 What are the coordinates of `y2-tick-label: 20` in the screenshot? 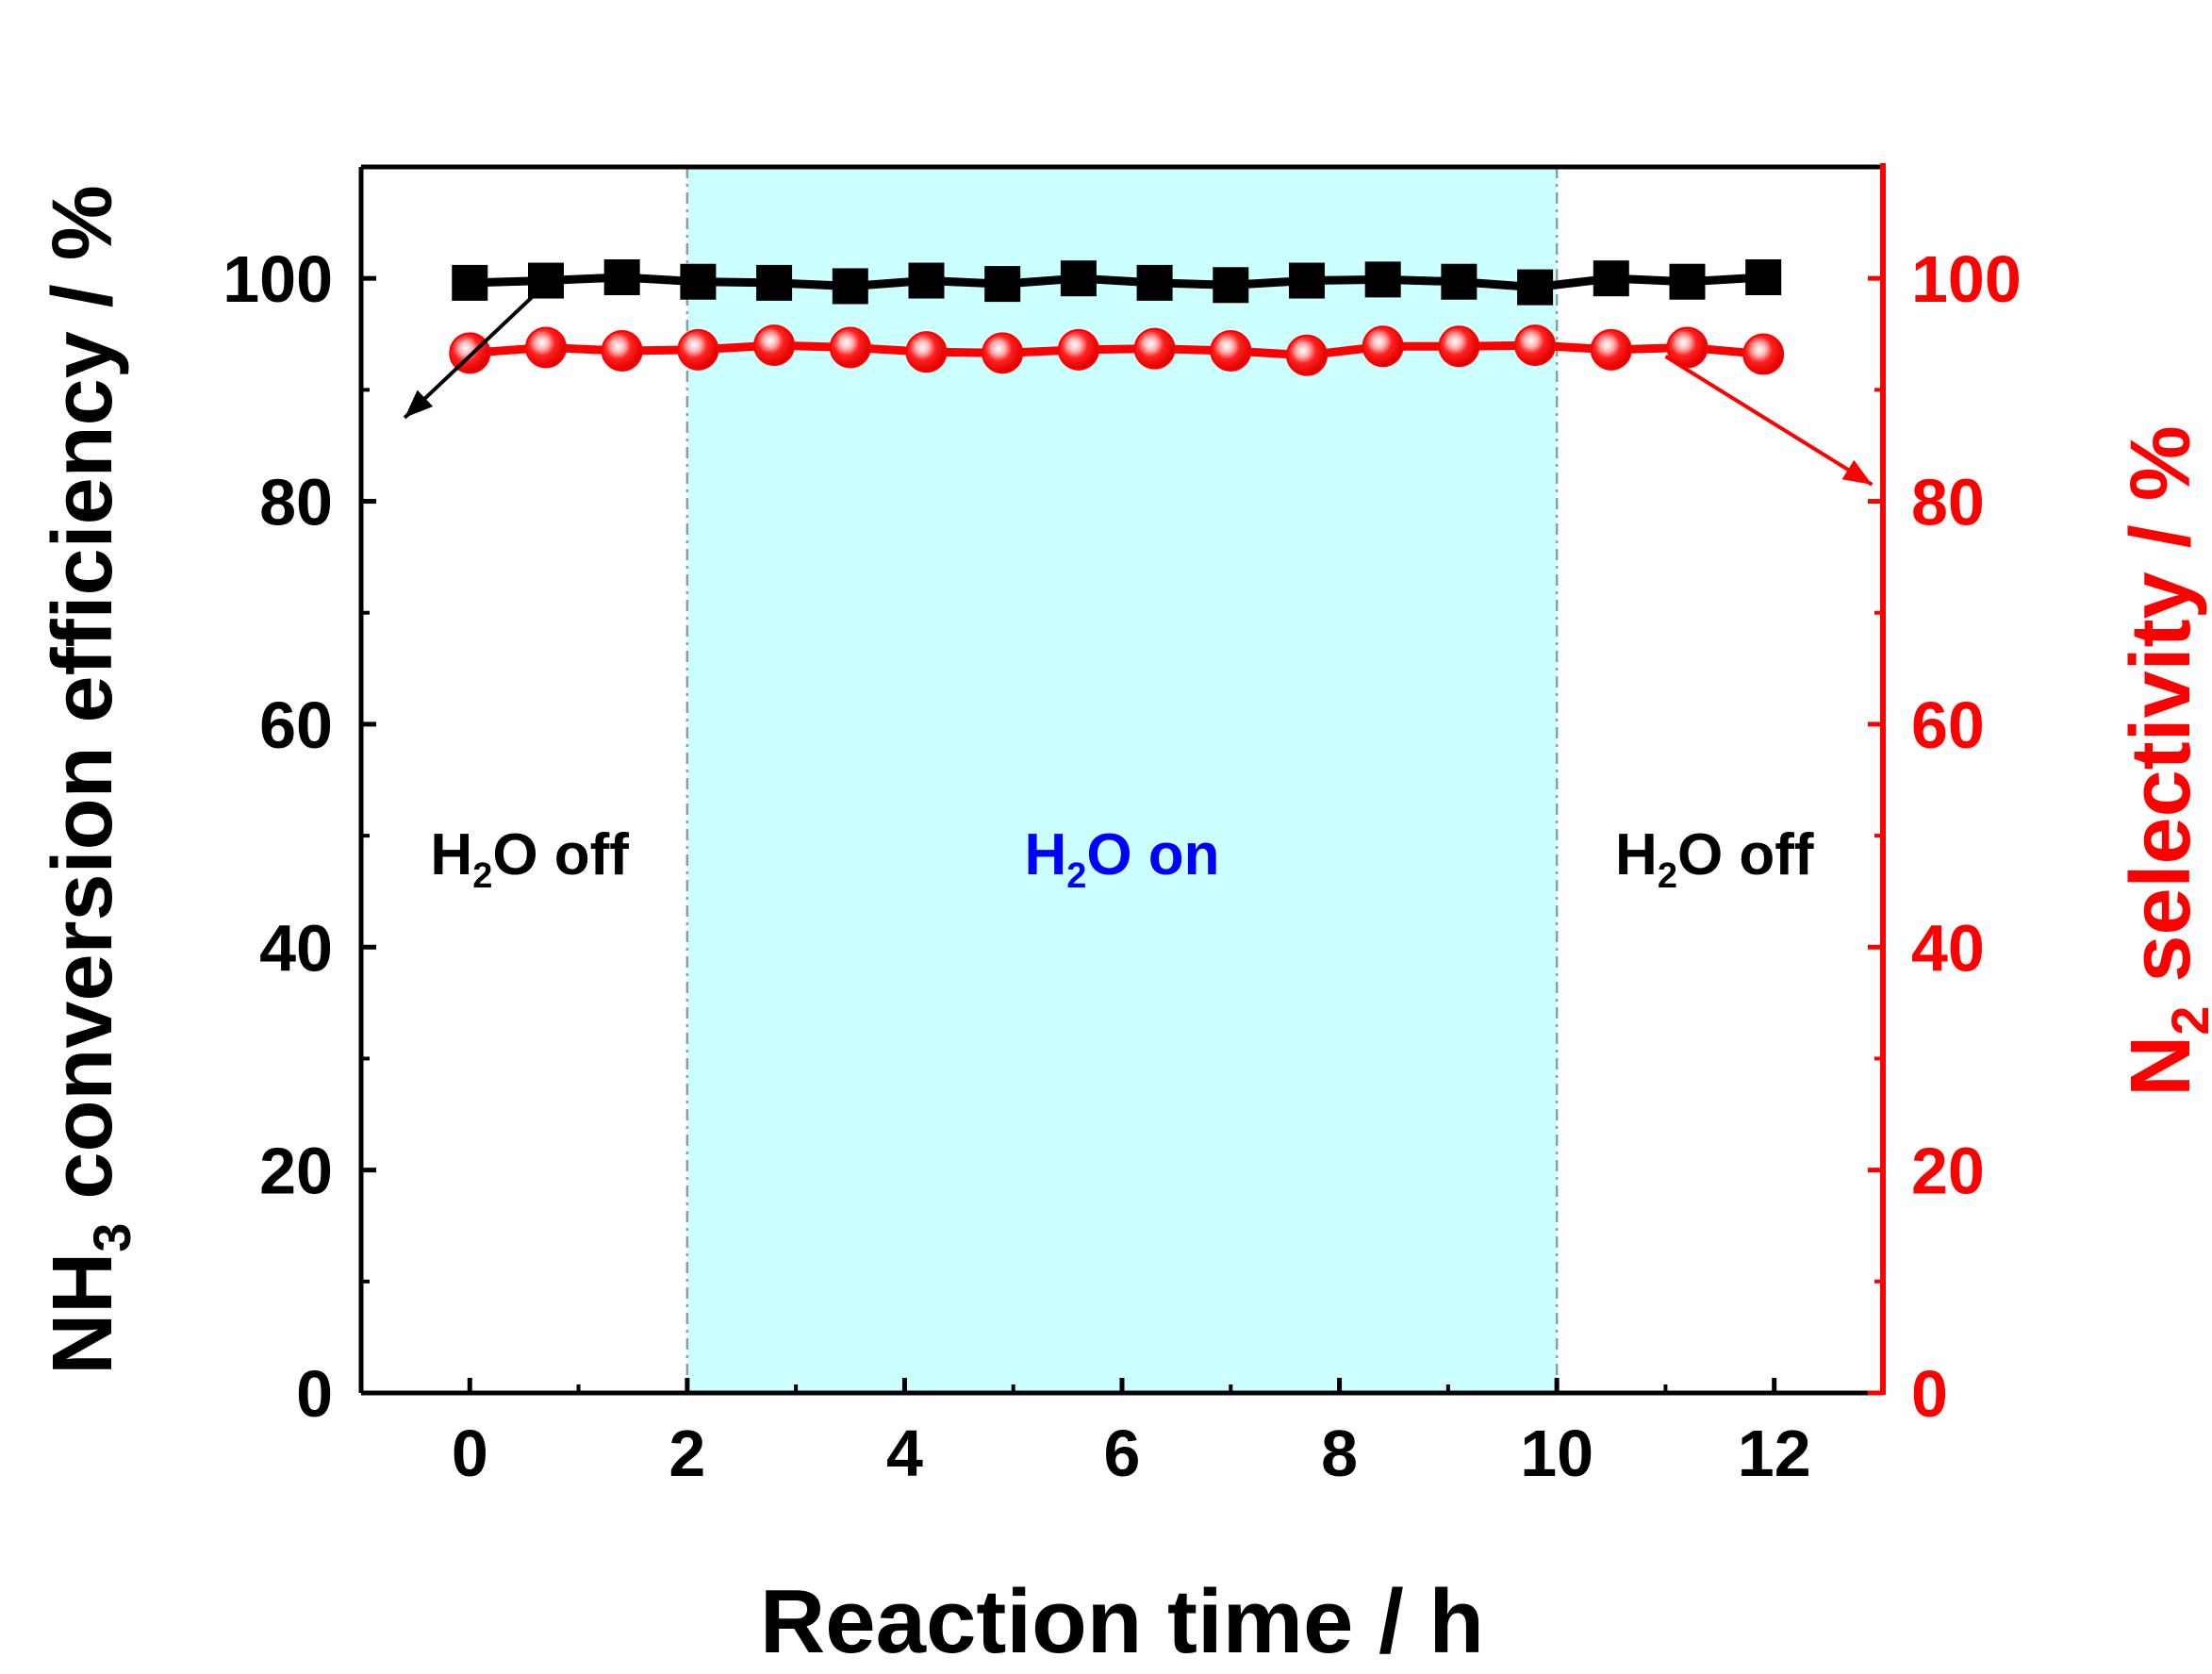 It's located at (1948, 1171).